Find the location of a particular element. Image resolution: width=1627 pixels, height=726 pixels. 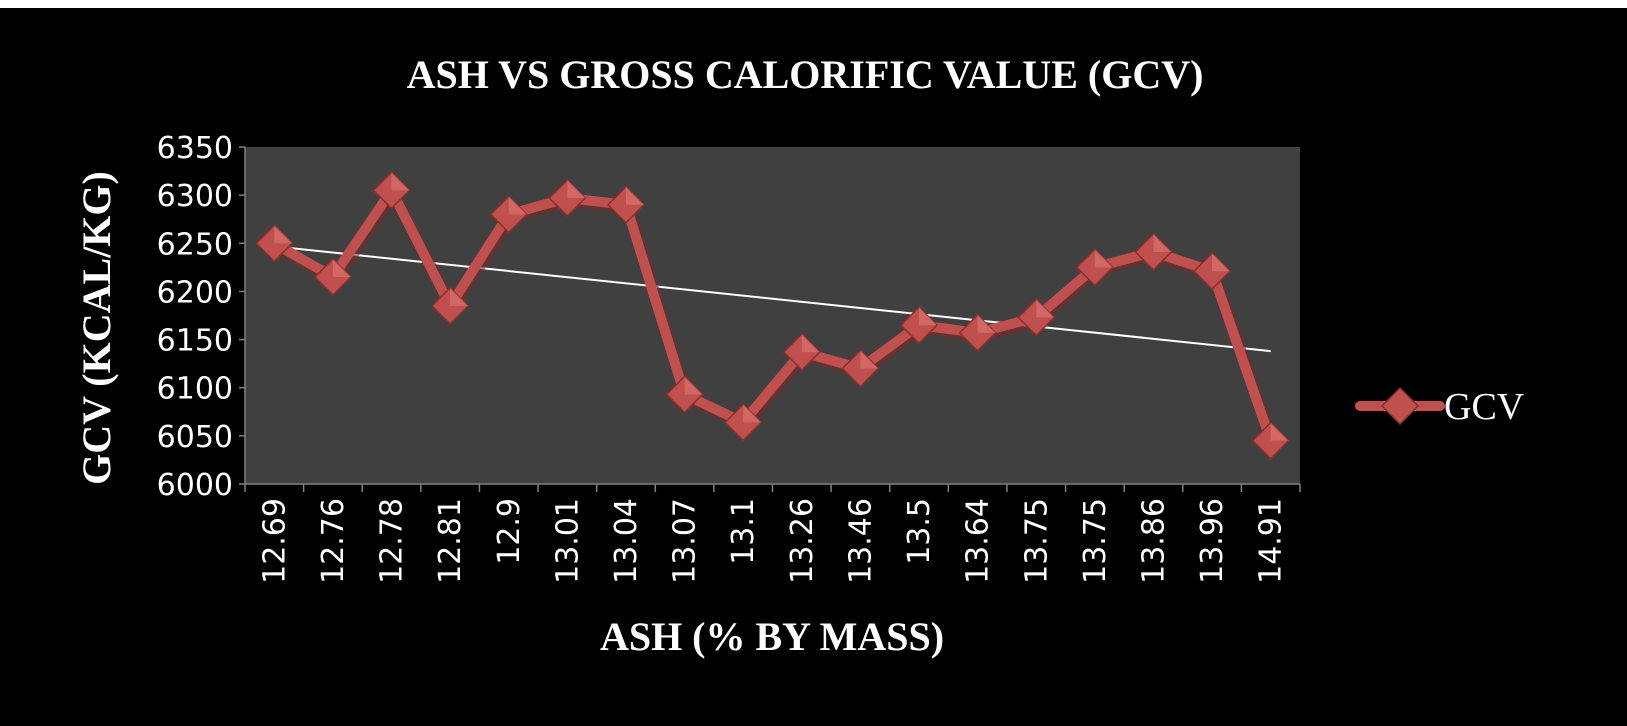

y-tick-label: 6350 is located at coordinates (195, 148).